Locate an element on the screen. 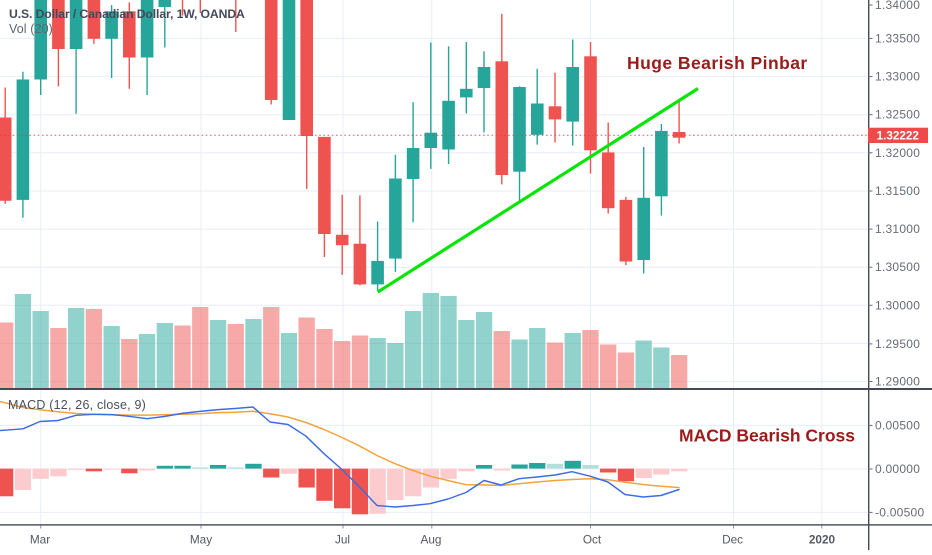 The height and width of the screenshot is (555, 932). svg-text: -0.00500 is located at coordinates (899, 512).